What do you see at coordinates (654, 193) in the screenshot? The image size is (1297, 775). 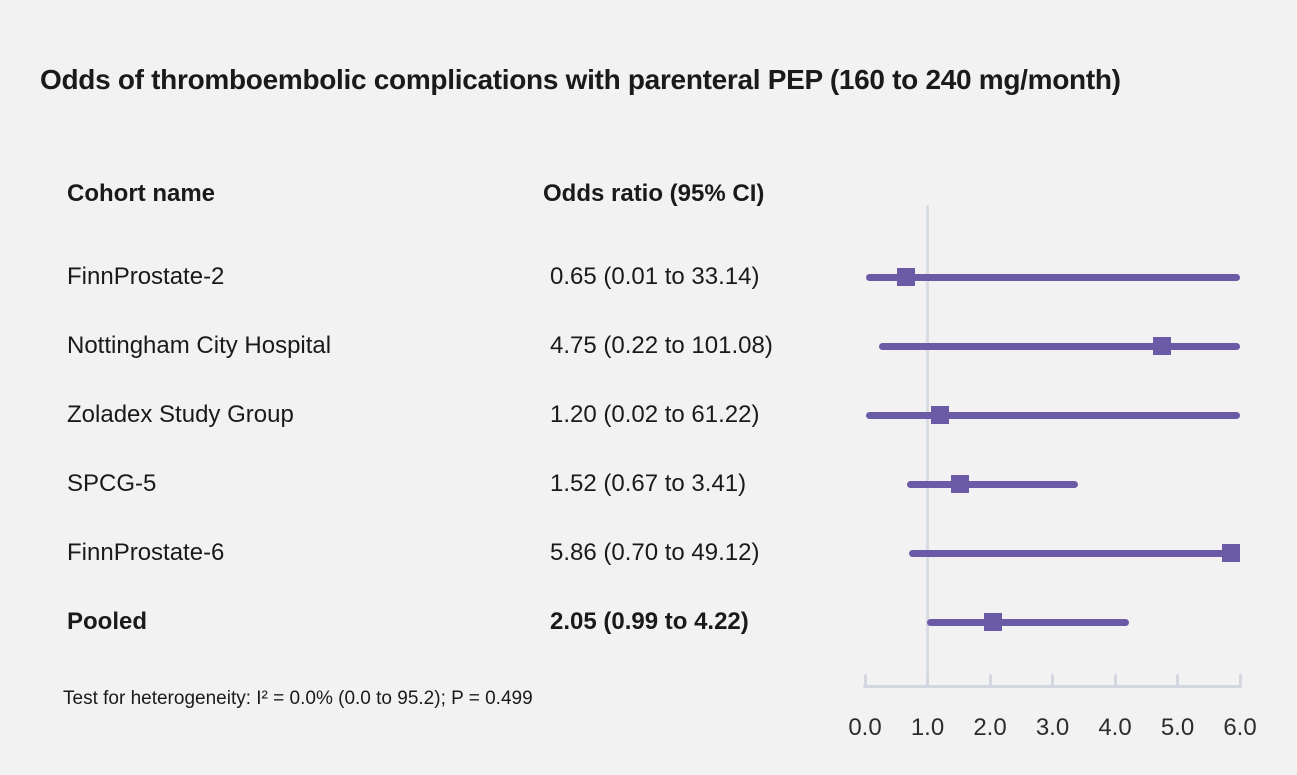 I see `column-header-odds-ratio: Odds ratio (95% CI)` at bounding box center [654, 193].